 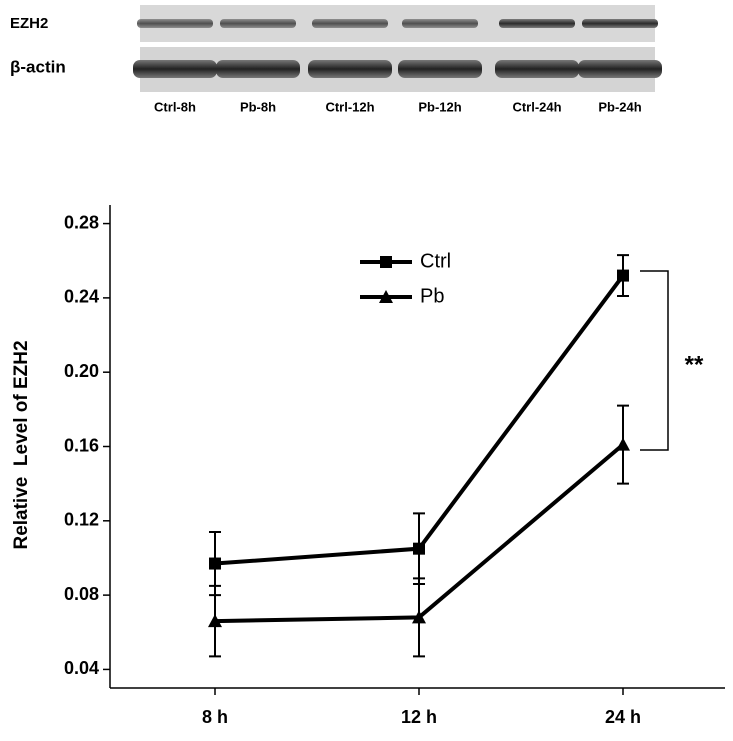 I want to click on annotation: **, so click(x=694, y=364).